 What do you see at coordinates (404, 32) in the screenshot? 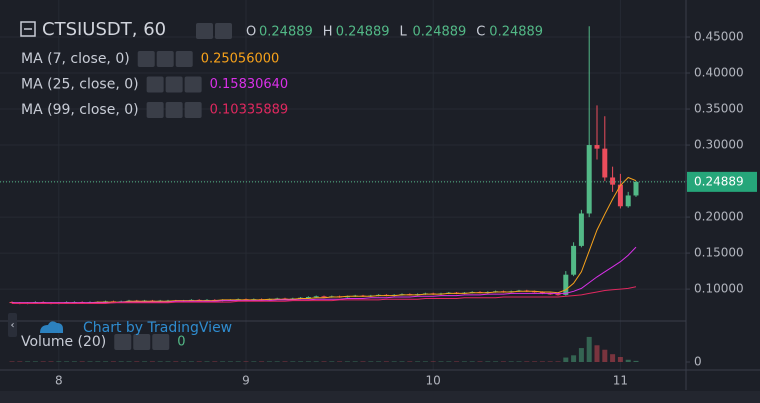
I see `ohlc-label: L` at bounding box center [404, 32].